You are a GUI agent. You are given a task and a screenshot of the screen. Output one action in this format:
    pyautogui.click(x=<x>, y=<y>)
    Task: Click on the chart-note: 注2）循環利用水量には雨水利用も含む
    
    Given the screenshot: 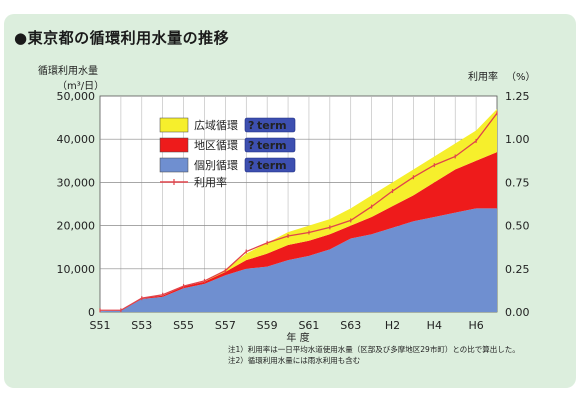 What is the action you would take?
    pyautogui.click(x=294, y=360)
    